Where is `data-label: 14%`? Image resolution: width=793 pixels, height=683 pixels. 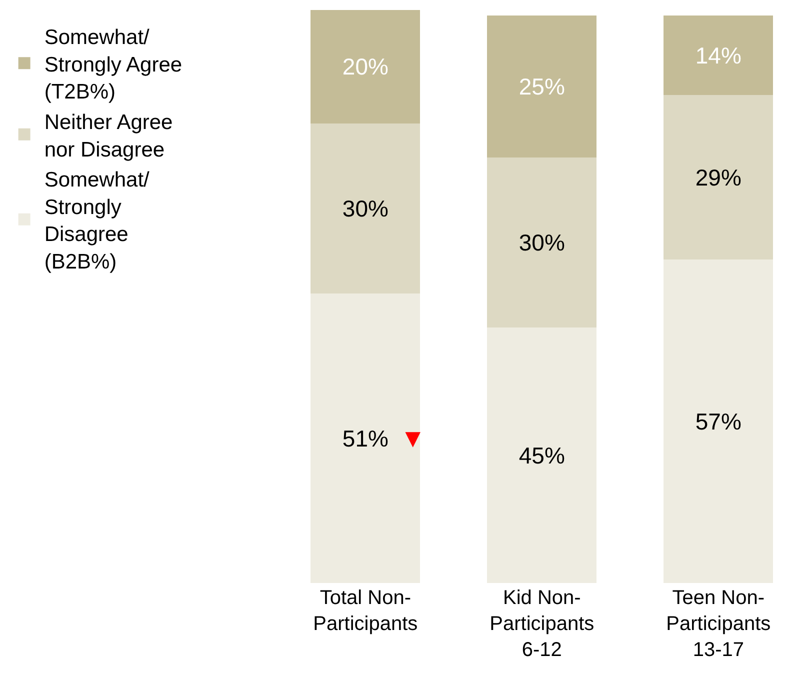 data-label: 14% is located at coordinates (718, 55).